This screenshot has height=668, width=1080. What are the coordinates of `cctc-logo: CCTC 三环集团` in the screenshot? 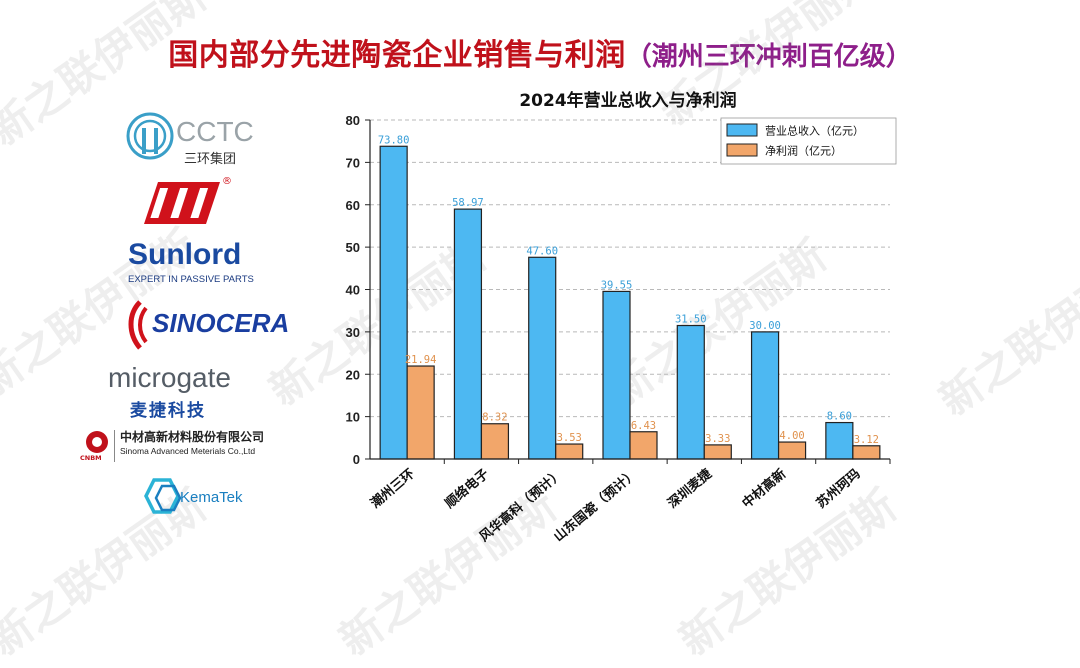 It's located at (200, 138).